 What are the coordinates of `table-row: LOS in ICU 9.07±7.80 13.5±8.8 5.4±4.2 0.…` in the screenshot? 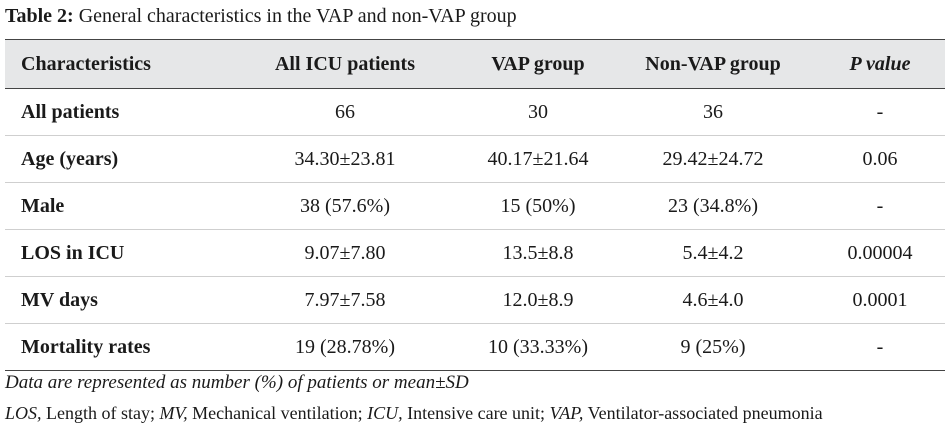 It's located at (475, 253).